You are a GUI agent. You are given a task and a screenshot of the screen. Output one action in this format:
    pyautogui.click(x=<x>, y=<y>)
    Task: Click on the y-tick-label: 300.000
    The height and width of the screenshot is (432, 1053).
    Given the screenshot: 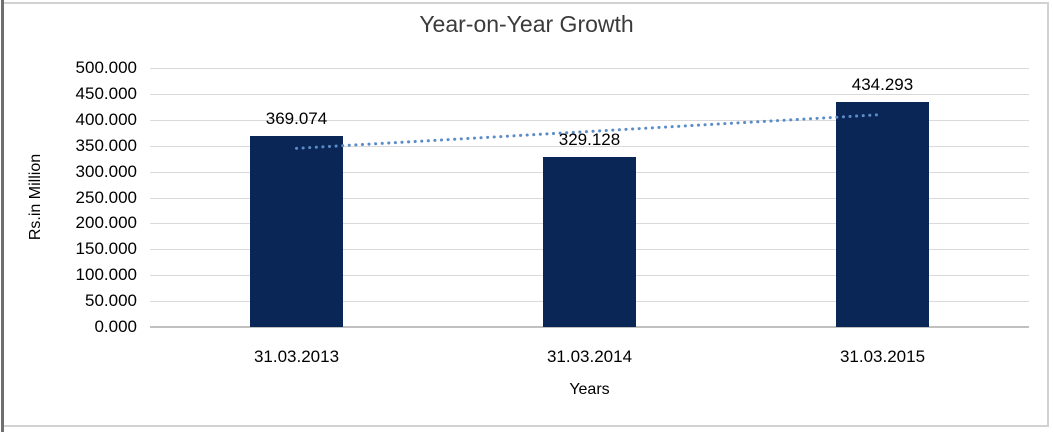 What is the action you would take?
    pyautogui.click(x=106, y=171)
    